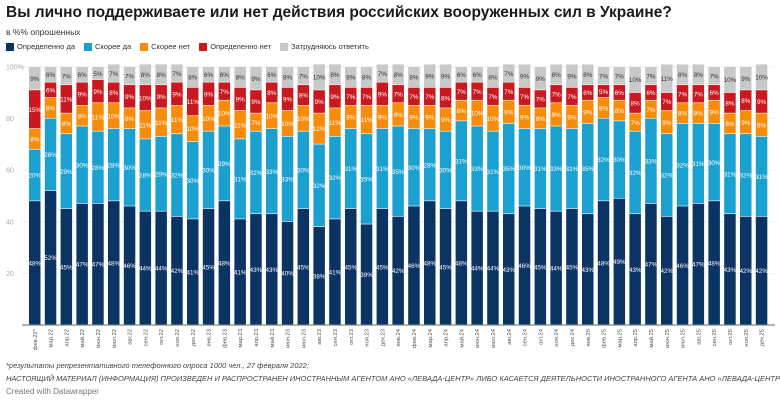  I want to click on legend-label: Скорее да, so click(113, 46).